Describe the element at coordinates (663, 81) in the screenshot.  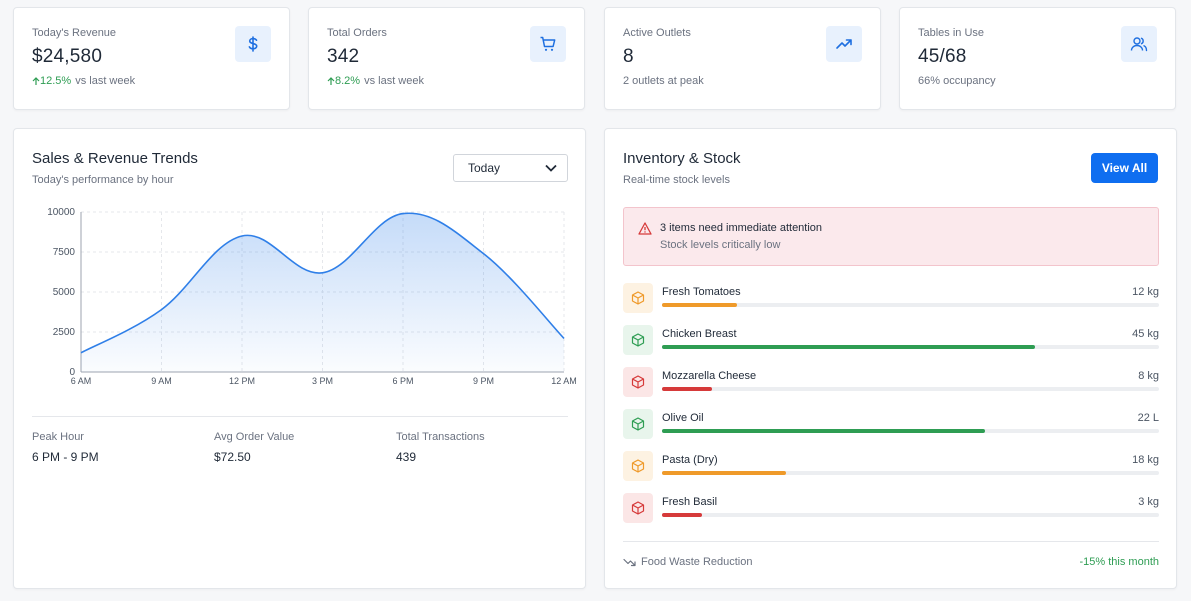
I see `stat-note: 2 outlets at peak` at that location.